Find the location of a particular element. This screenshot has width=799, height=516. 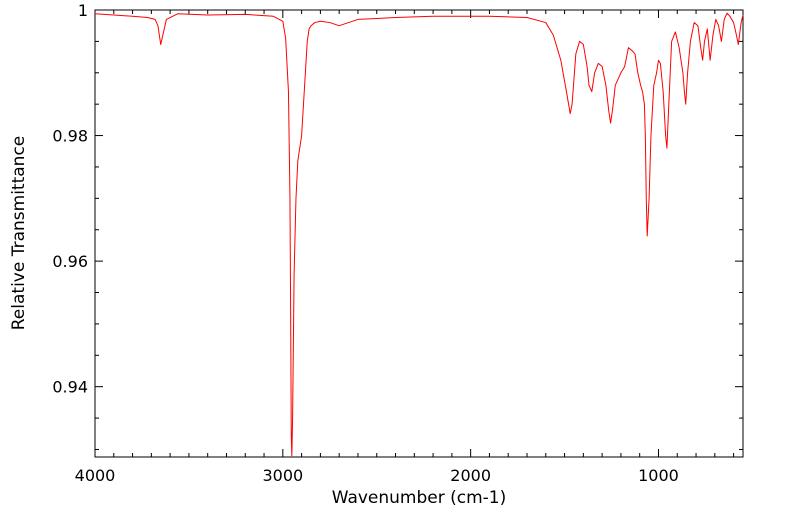

y-tick-label: 0.96 is located at coordinates (70, 261).